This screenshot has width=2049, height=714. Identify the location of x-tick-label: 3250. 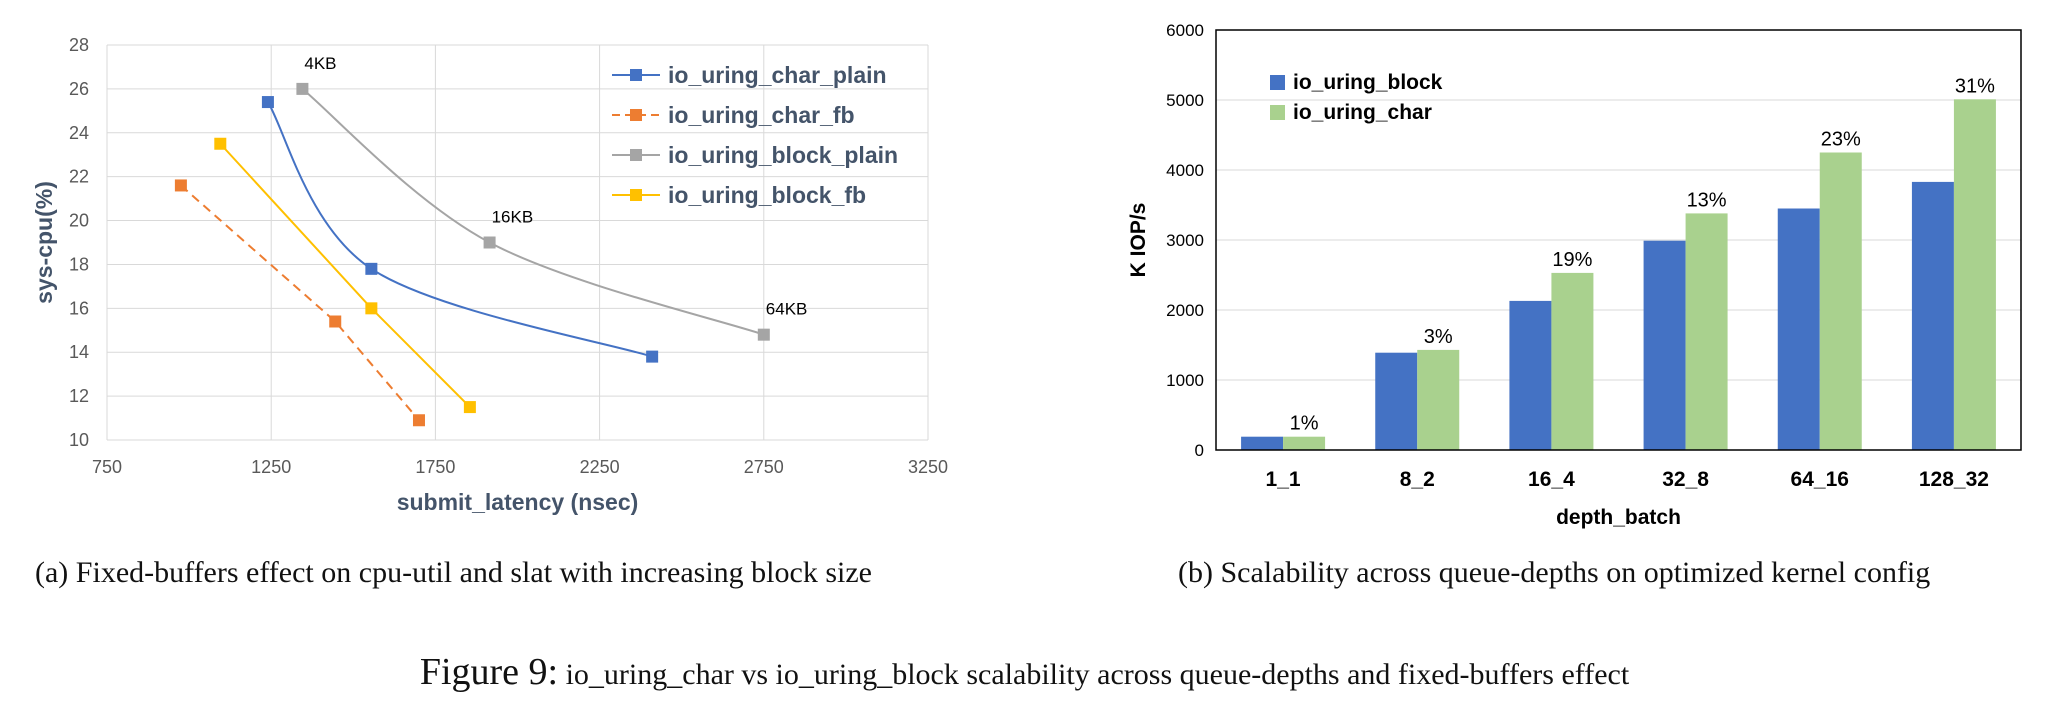
(928, 467).